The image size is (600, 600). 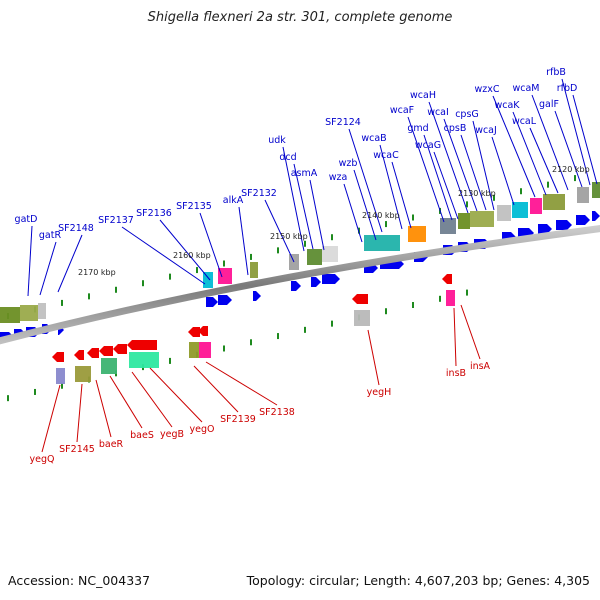 I want to click on gene-label-wcam: wcaM, so click(x=525, y=88).